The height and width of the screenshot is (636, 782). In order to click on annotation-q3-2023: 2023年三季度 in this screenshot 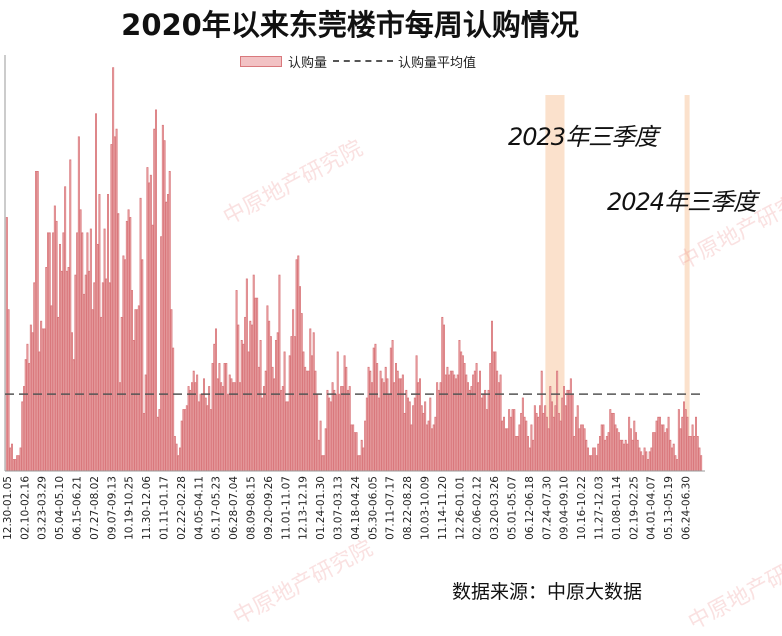, I will do `click(583, 137)`.